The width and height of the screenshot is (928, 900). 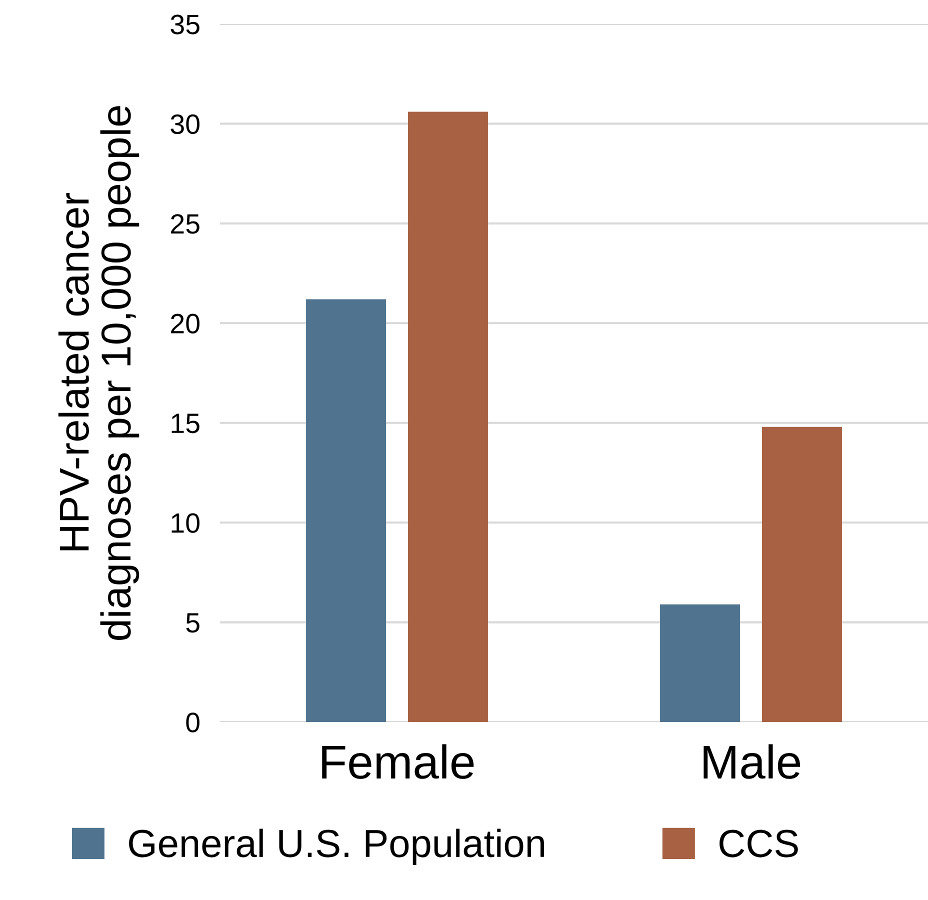 I want to click on legend-label: General U.S. Population, so click(x=336, y=846).